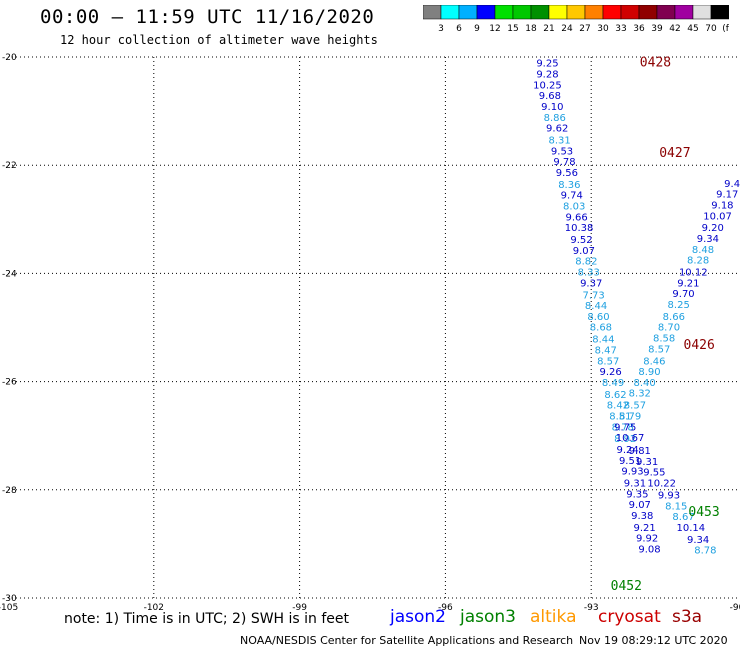 This screenshot has width=740, height=650. What do you see at coordinates (531, 28) in the screenshot?
I see `scale-label: 18` at bounding box center [531, 28].